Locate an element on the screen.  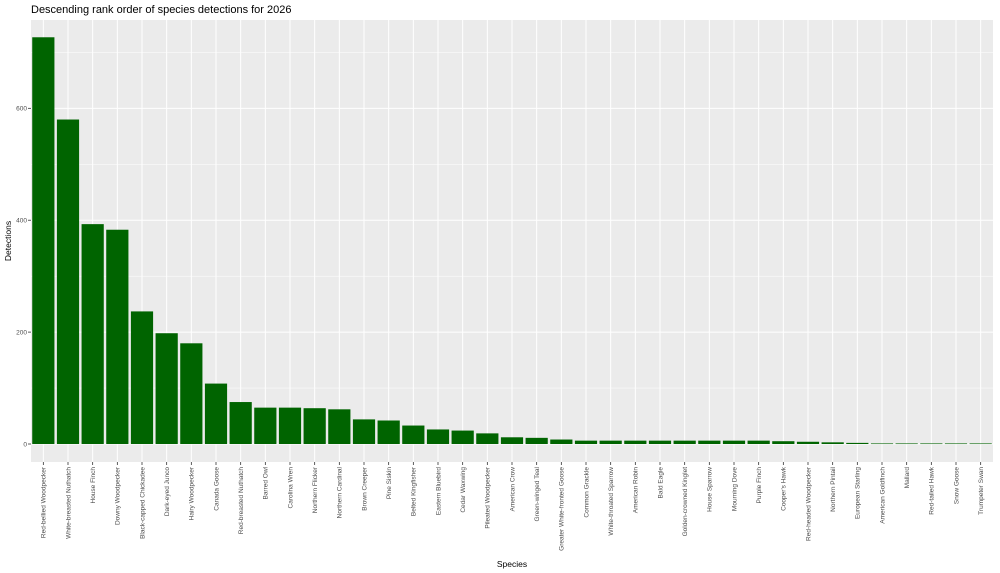
x-tick-label: Pileated Woodpecker is located at coordinates (488, 497).